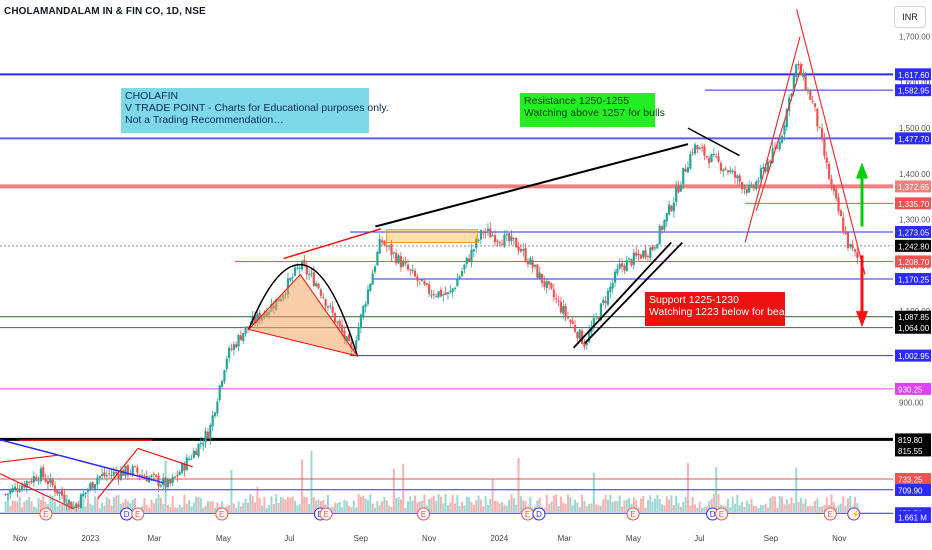 The image size is (932, 550). What do you see at coordinates (539, 514) in the screenshot?
I see `dividend-icon` at bounding box center [539, 514].